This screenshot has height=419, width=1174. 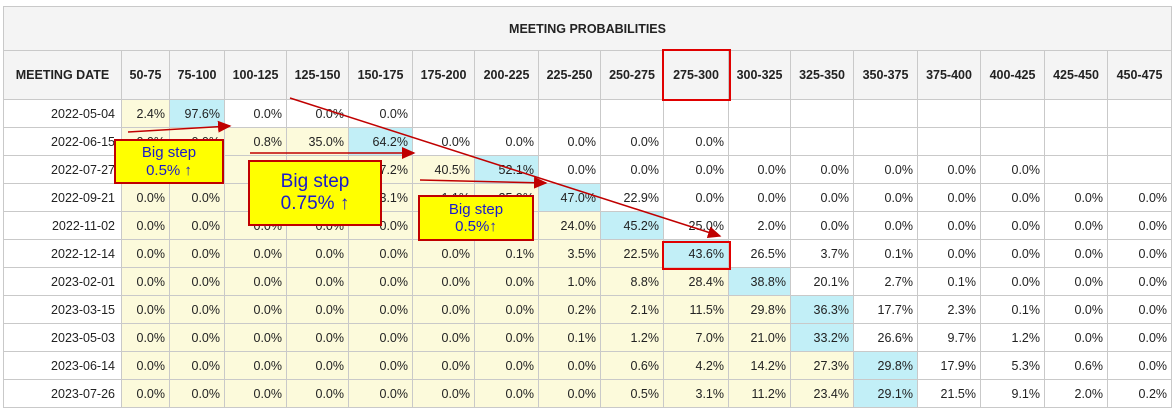 I want to click on probability-cell: 0.8%, so click(x=255, y=141).